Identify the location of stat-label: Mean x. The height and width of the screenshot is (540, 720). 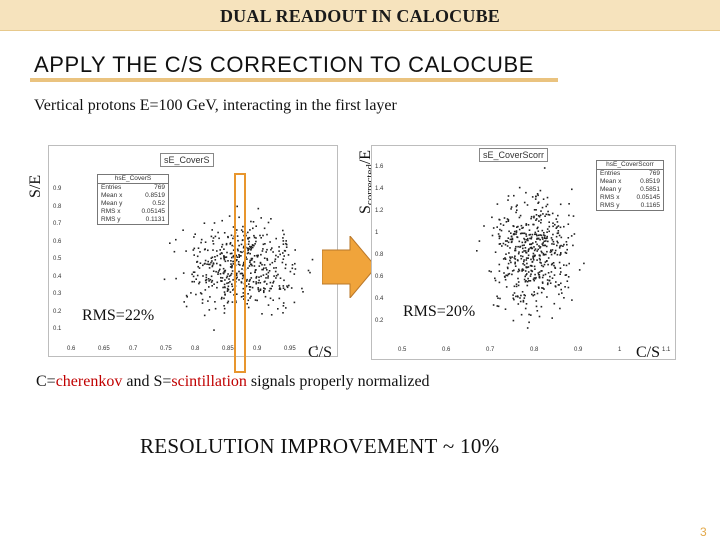
(611, 181).